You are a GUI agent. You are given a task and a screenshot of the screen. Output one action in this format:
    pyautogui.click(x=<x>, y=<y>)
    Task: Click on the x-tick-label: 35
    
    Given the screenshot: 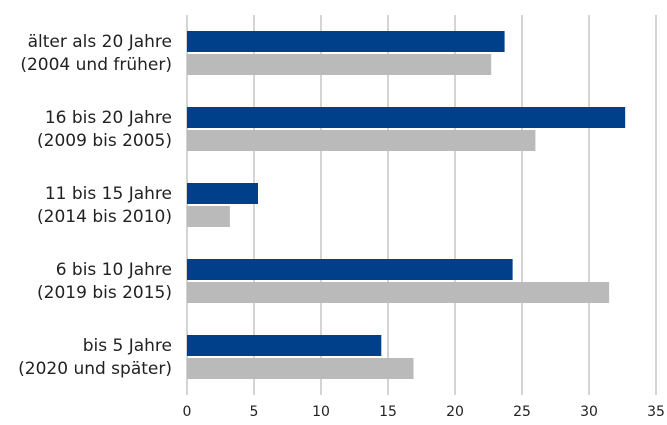 What is the action you would take?
    pyautogui.click(x=656, y=412)
    